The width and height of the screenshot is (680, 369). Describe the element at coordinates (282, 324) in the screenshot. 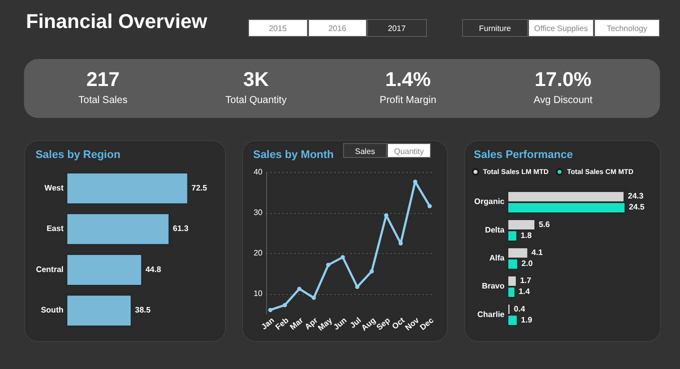

I see `x-tick-label: Feb` at that location.